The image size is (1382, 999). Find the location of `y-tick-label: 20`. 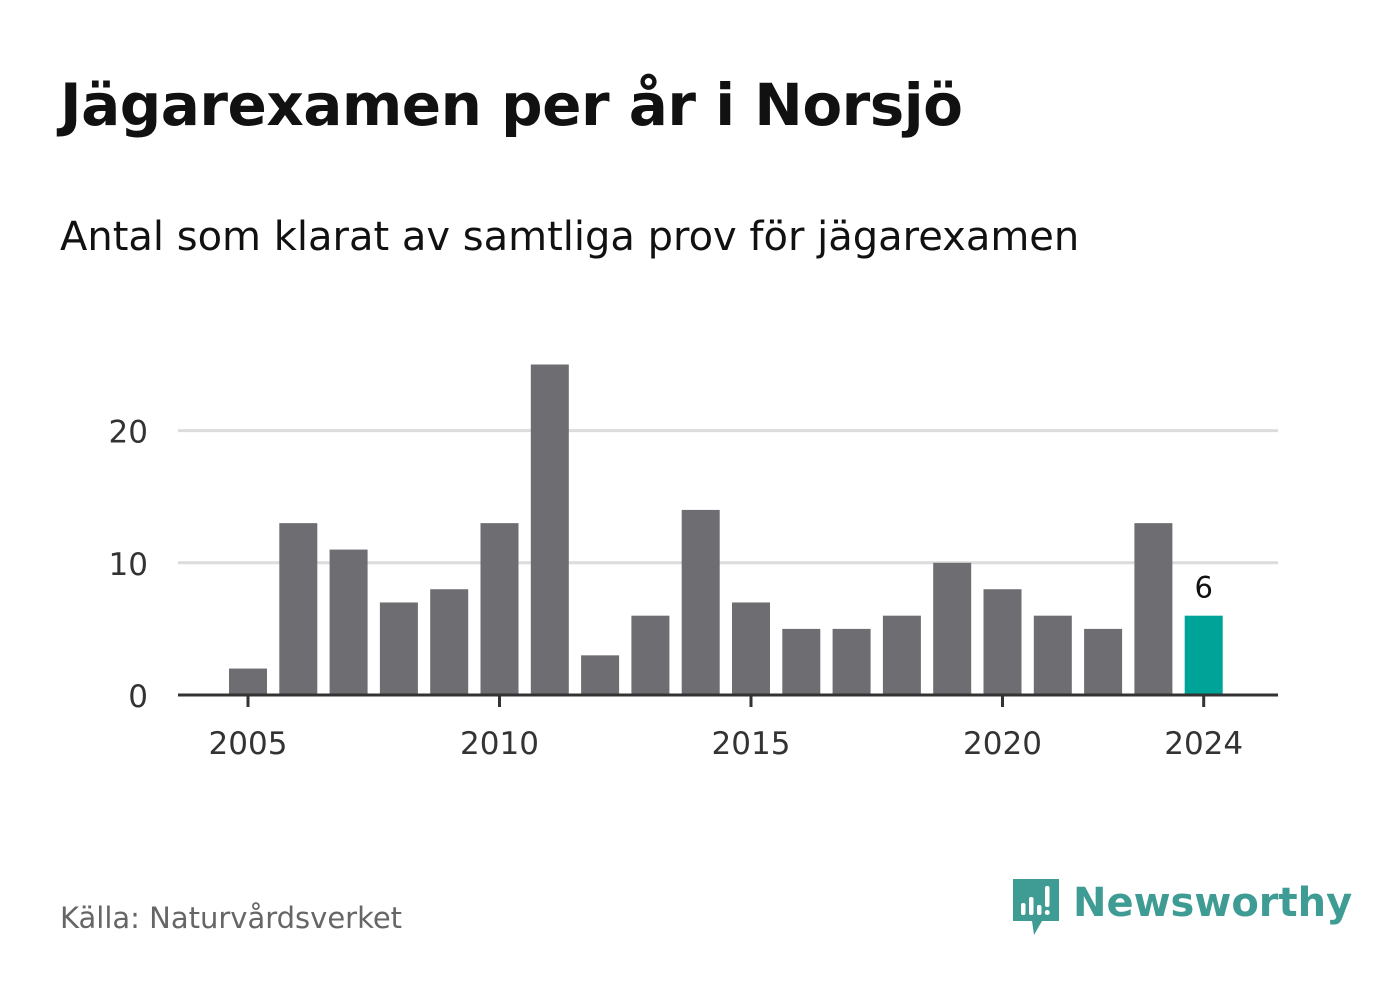

y-tick-label: 20 is located at coordinates (128, 433).